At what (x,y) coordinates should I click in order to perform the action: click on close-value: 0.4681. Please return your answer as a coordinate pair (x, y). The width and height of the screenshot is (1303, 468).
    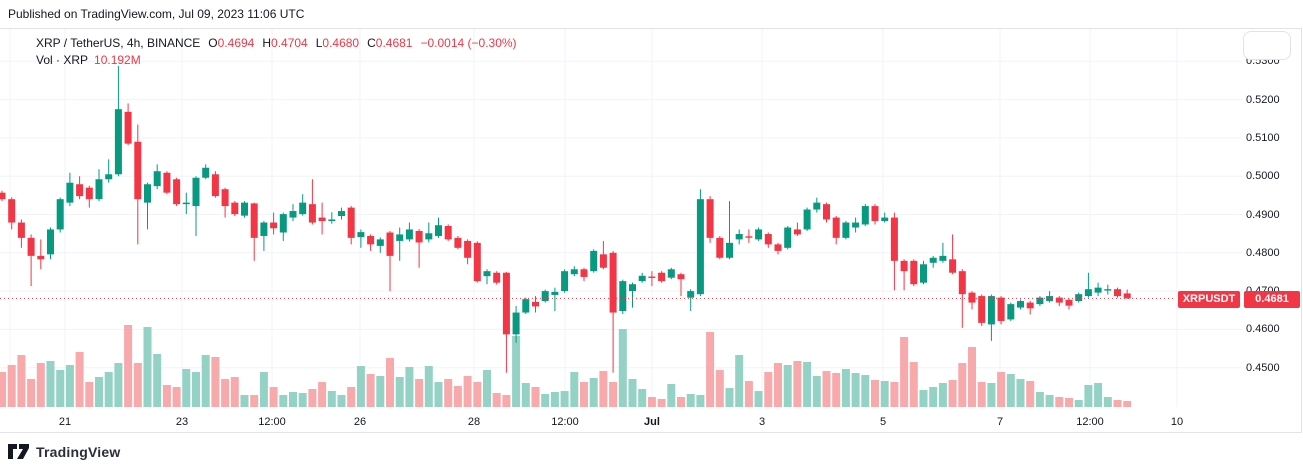
    Looking at the image, I should click on (394, 43).